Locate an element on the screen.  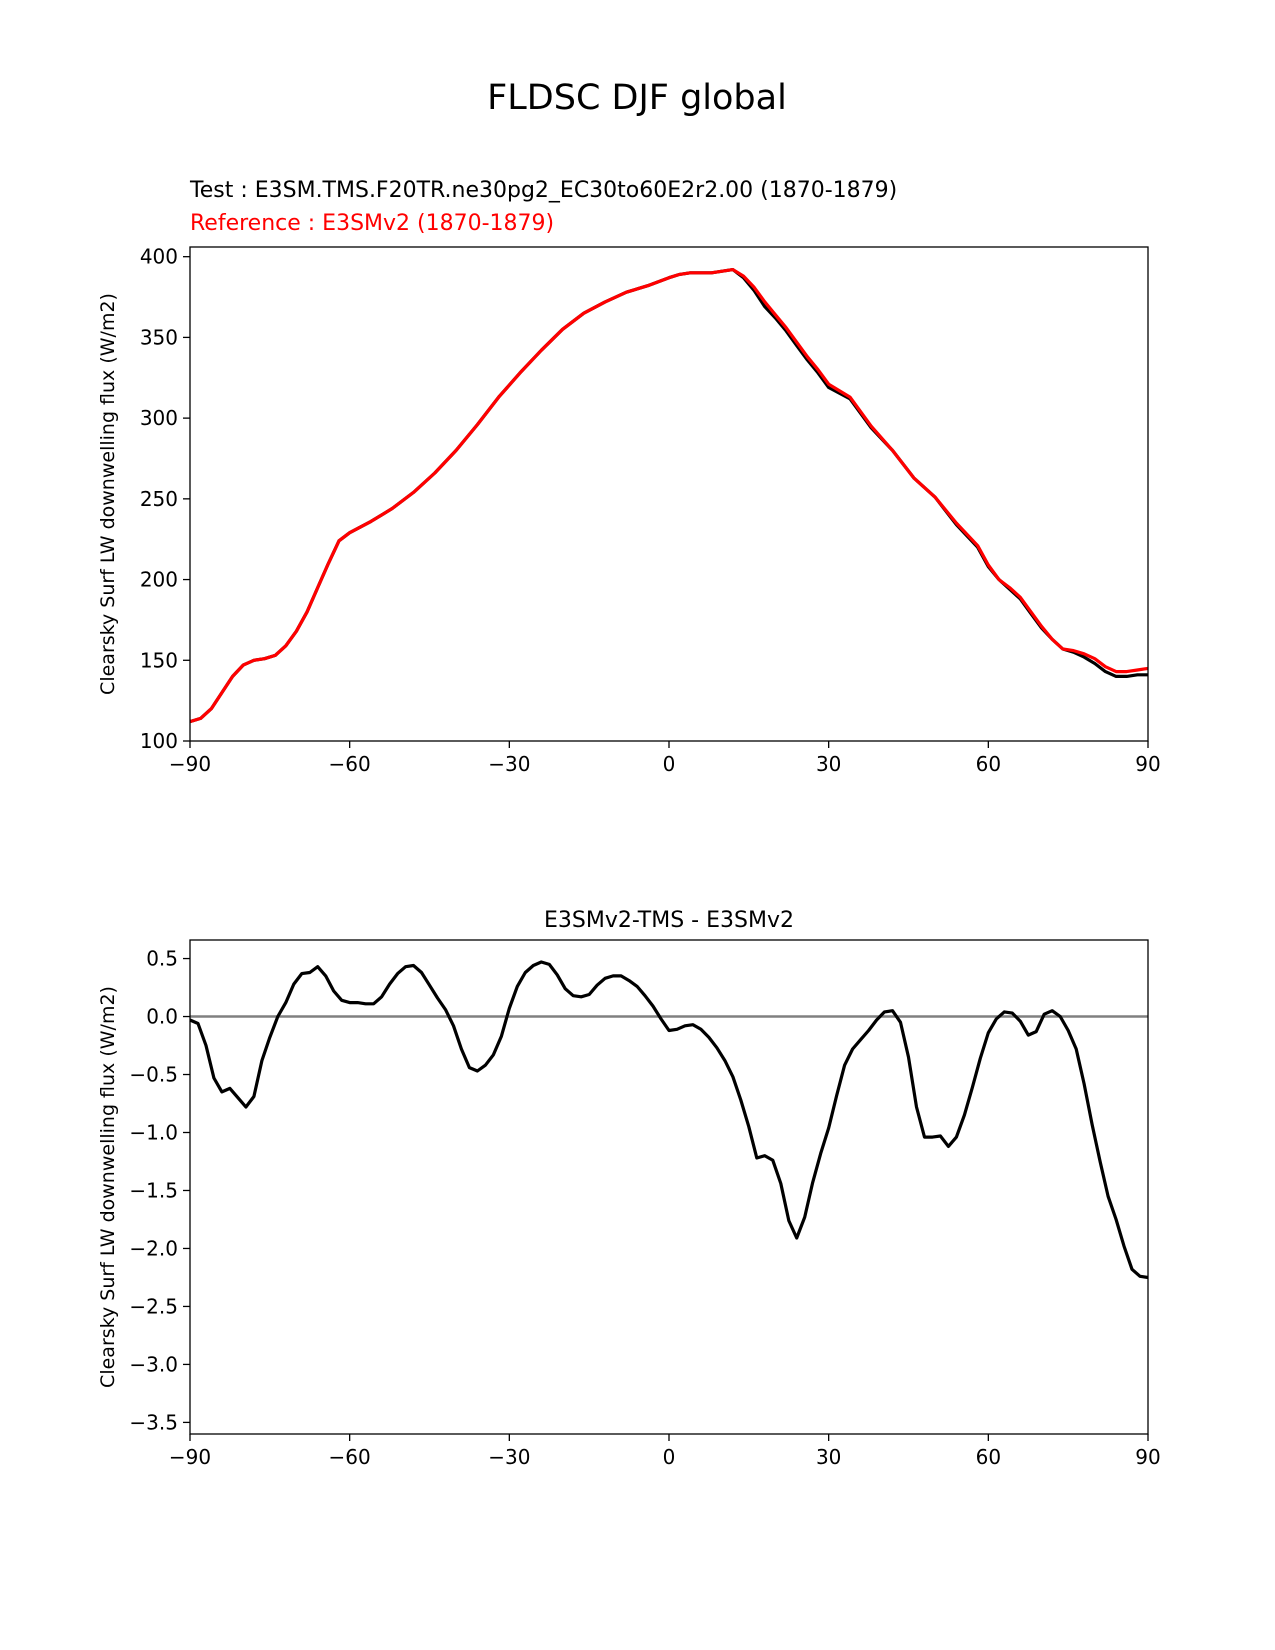
y-tick-label: 100 is located at coordinates (159, 741).